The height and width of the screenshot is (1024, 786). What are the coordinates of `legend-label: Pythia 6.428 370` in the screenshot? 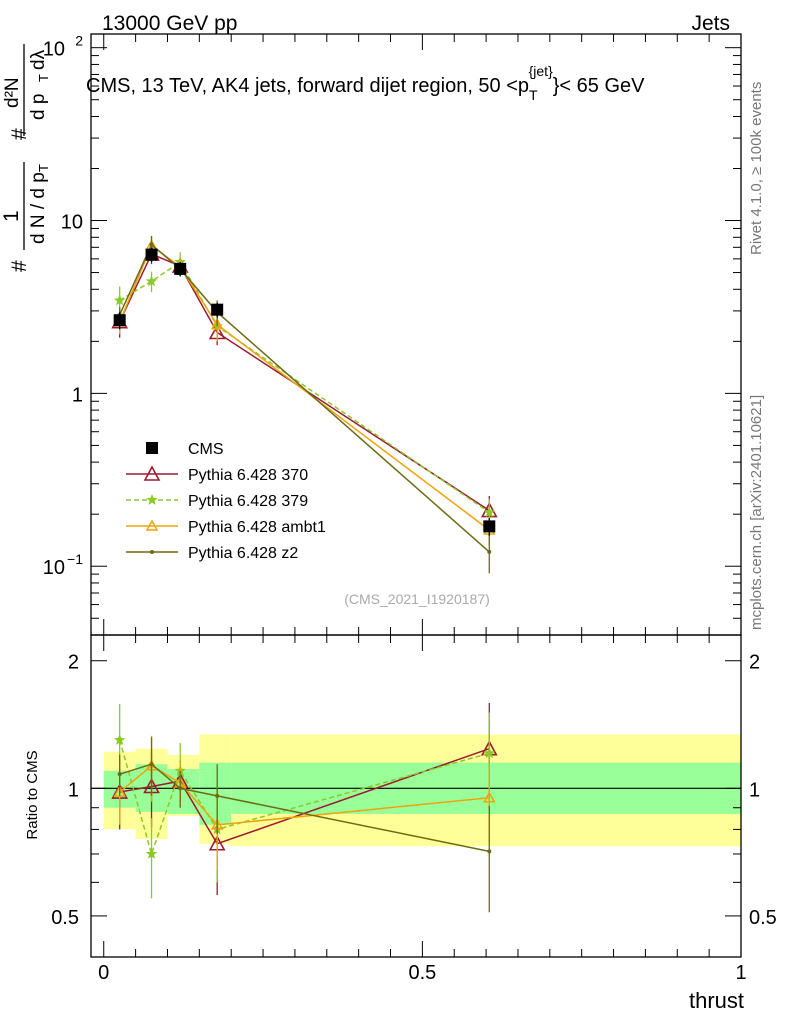 It's located at (248, 475).